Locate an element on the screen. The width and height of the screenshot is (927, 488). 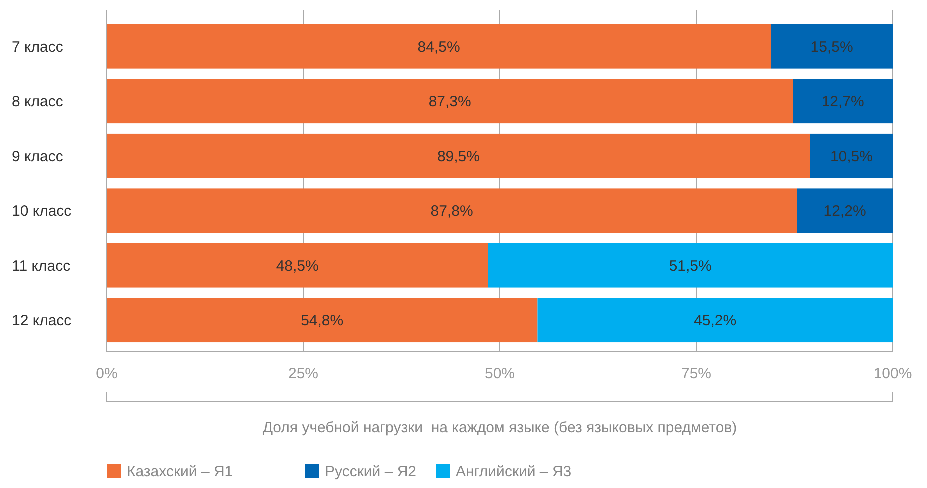
data-label: 48,5% is located at coordinates (297, 266).